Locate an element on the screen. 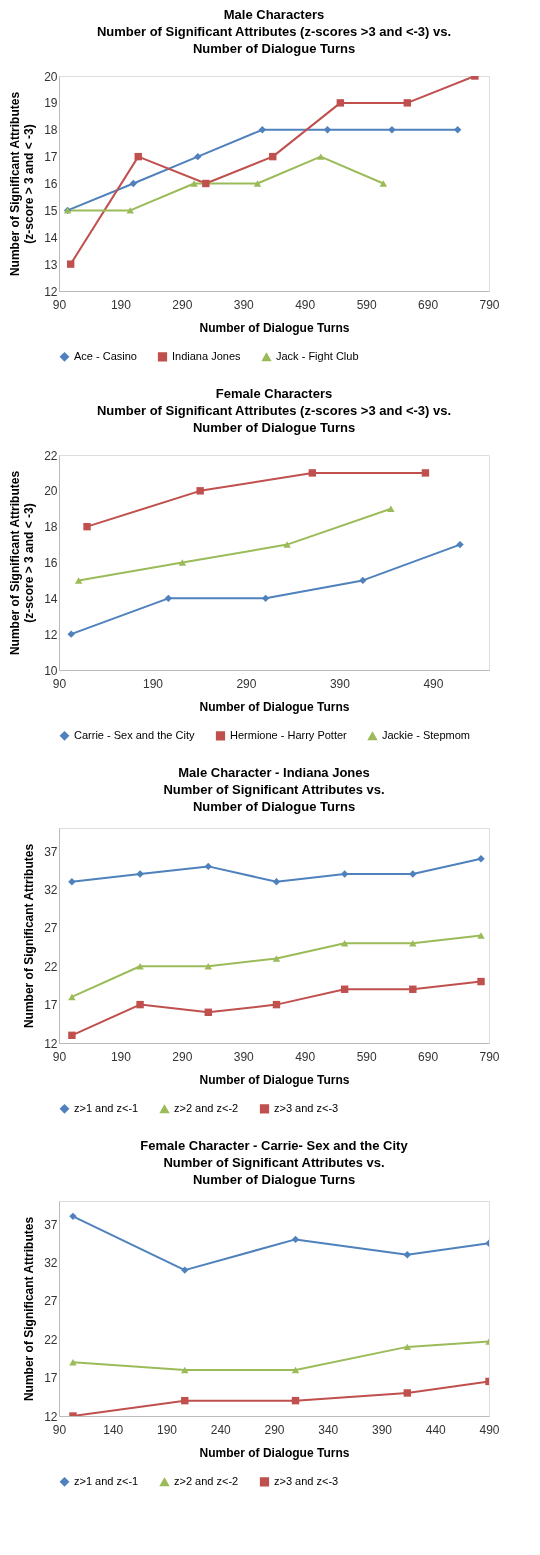  legend-label: Ace - Casino is located at coordinates (105, 355).